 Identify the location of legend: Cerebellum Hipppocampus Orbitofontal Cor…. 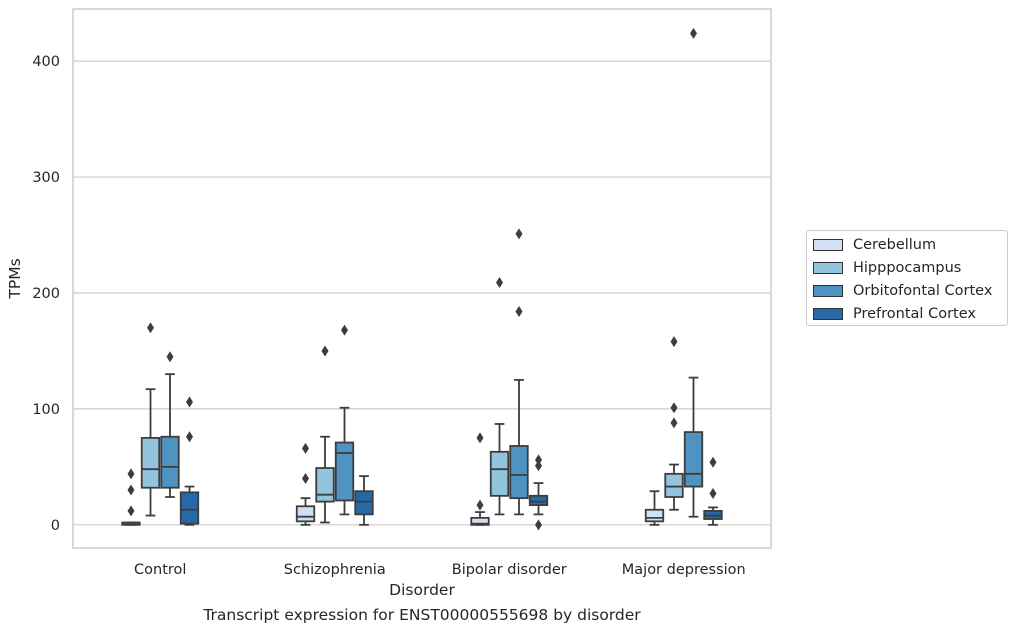
(907, 278).